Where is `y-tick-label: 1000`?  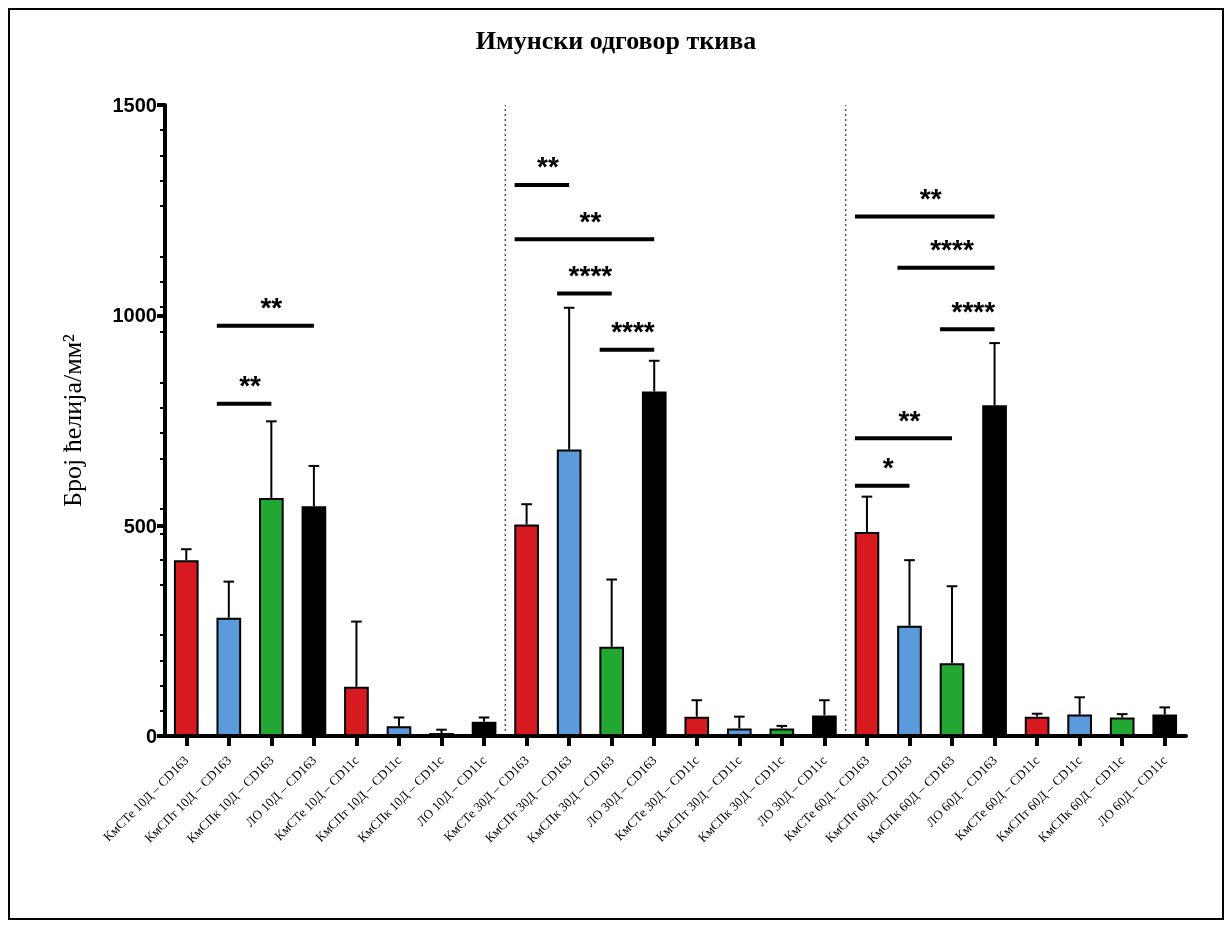
y-tick-label: 1000 is located at coordinates (134, 315).